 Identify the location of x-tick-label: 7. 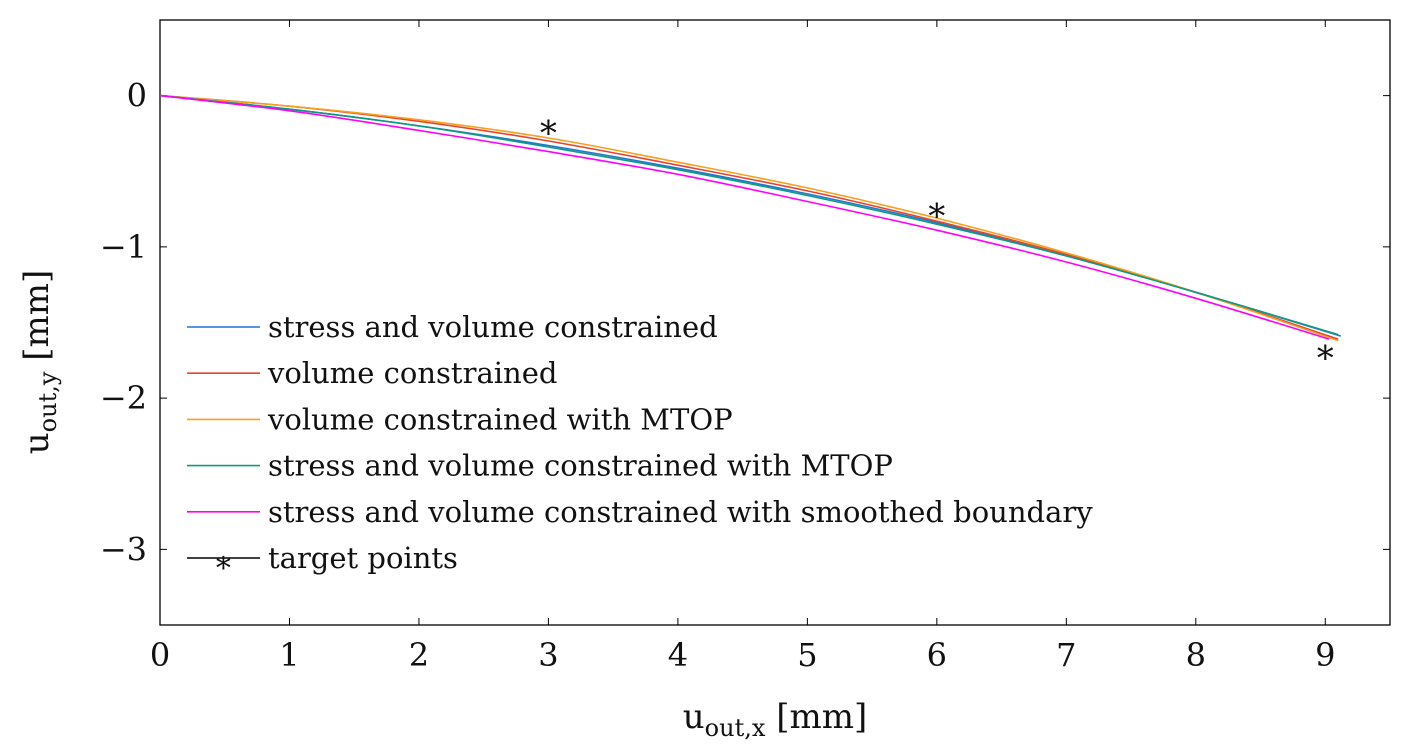
(1066, 655).